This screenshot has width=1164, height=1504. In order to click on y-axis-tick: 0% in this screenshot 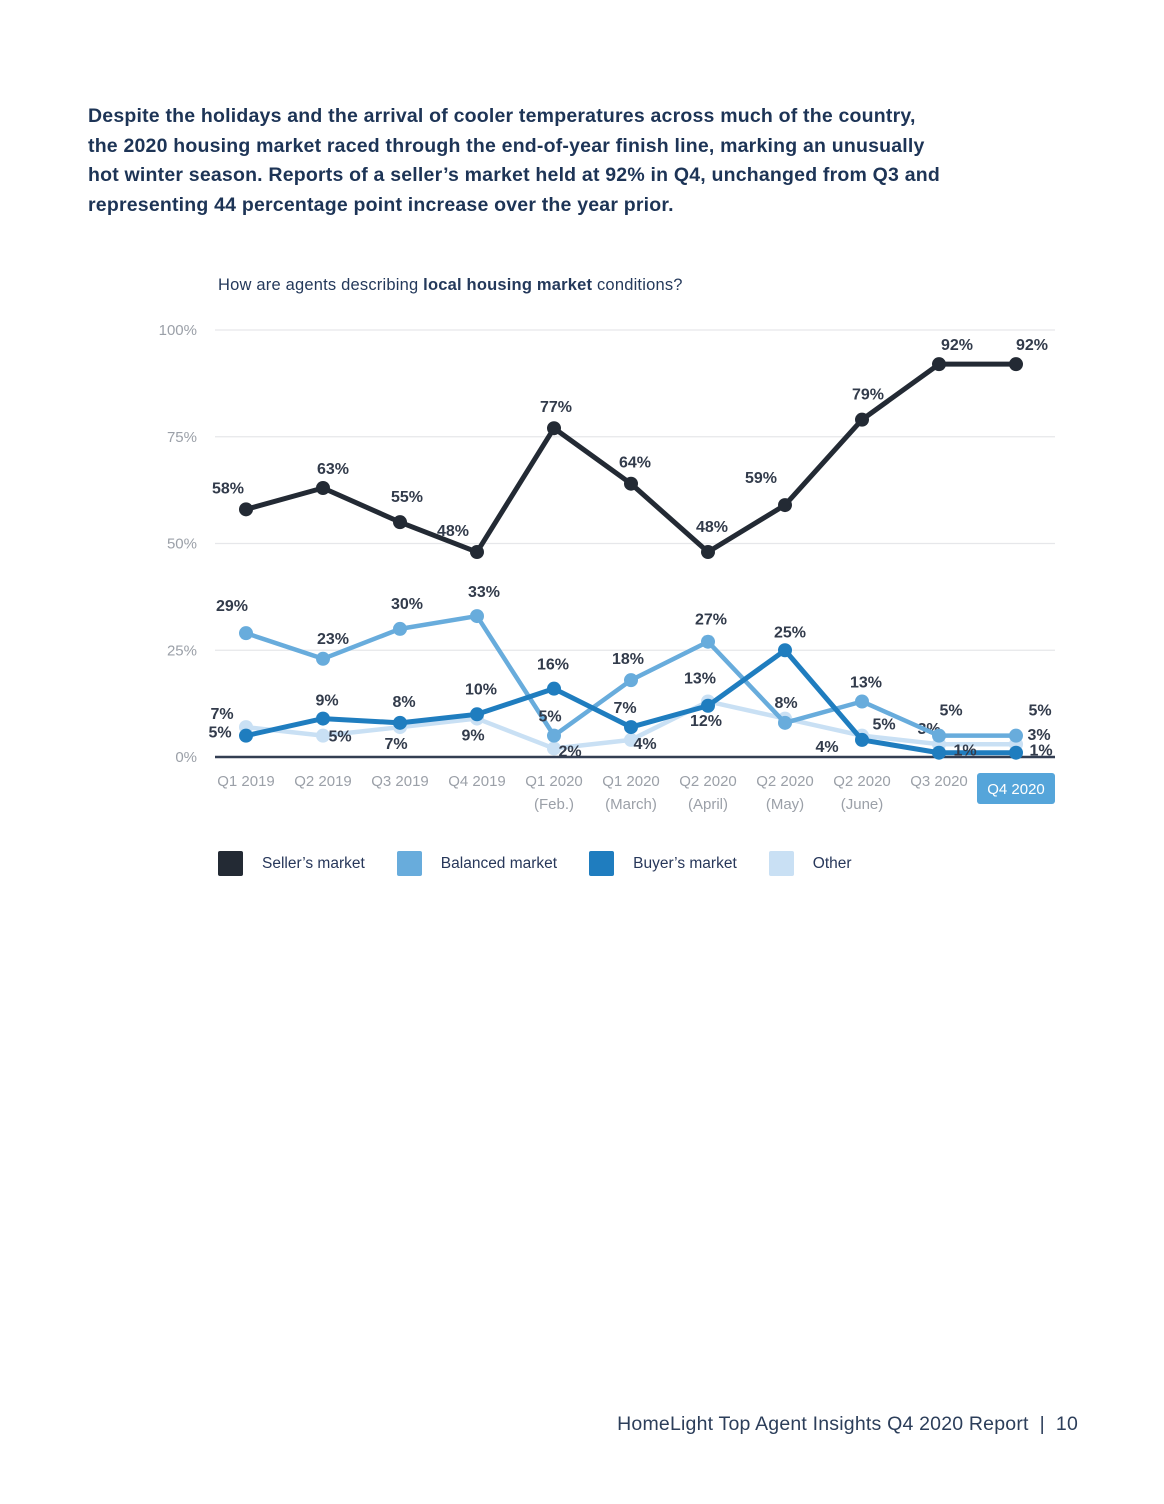, I will do `click(186, 757)`.